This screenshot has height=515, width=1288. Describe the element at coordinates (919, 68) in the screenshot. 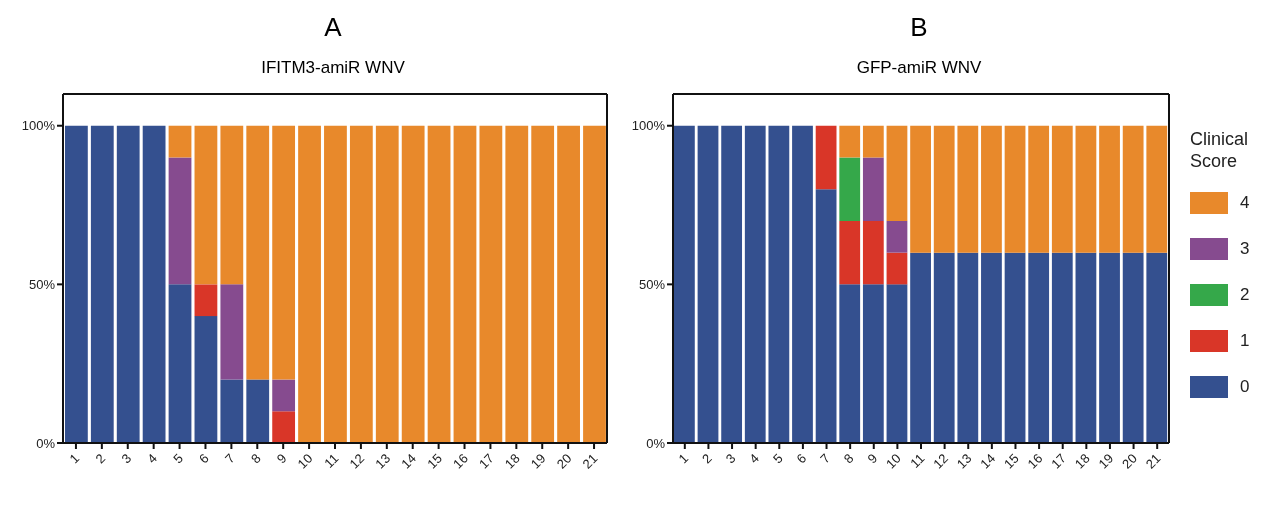

I see `chart-subtitle: GFP-amiR WNV` at that location.